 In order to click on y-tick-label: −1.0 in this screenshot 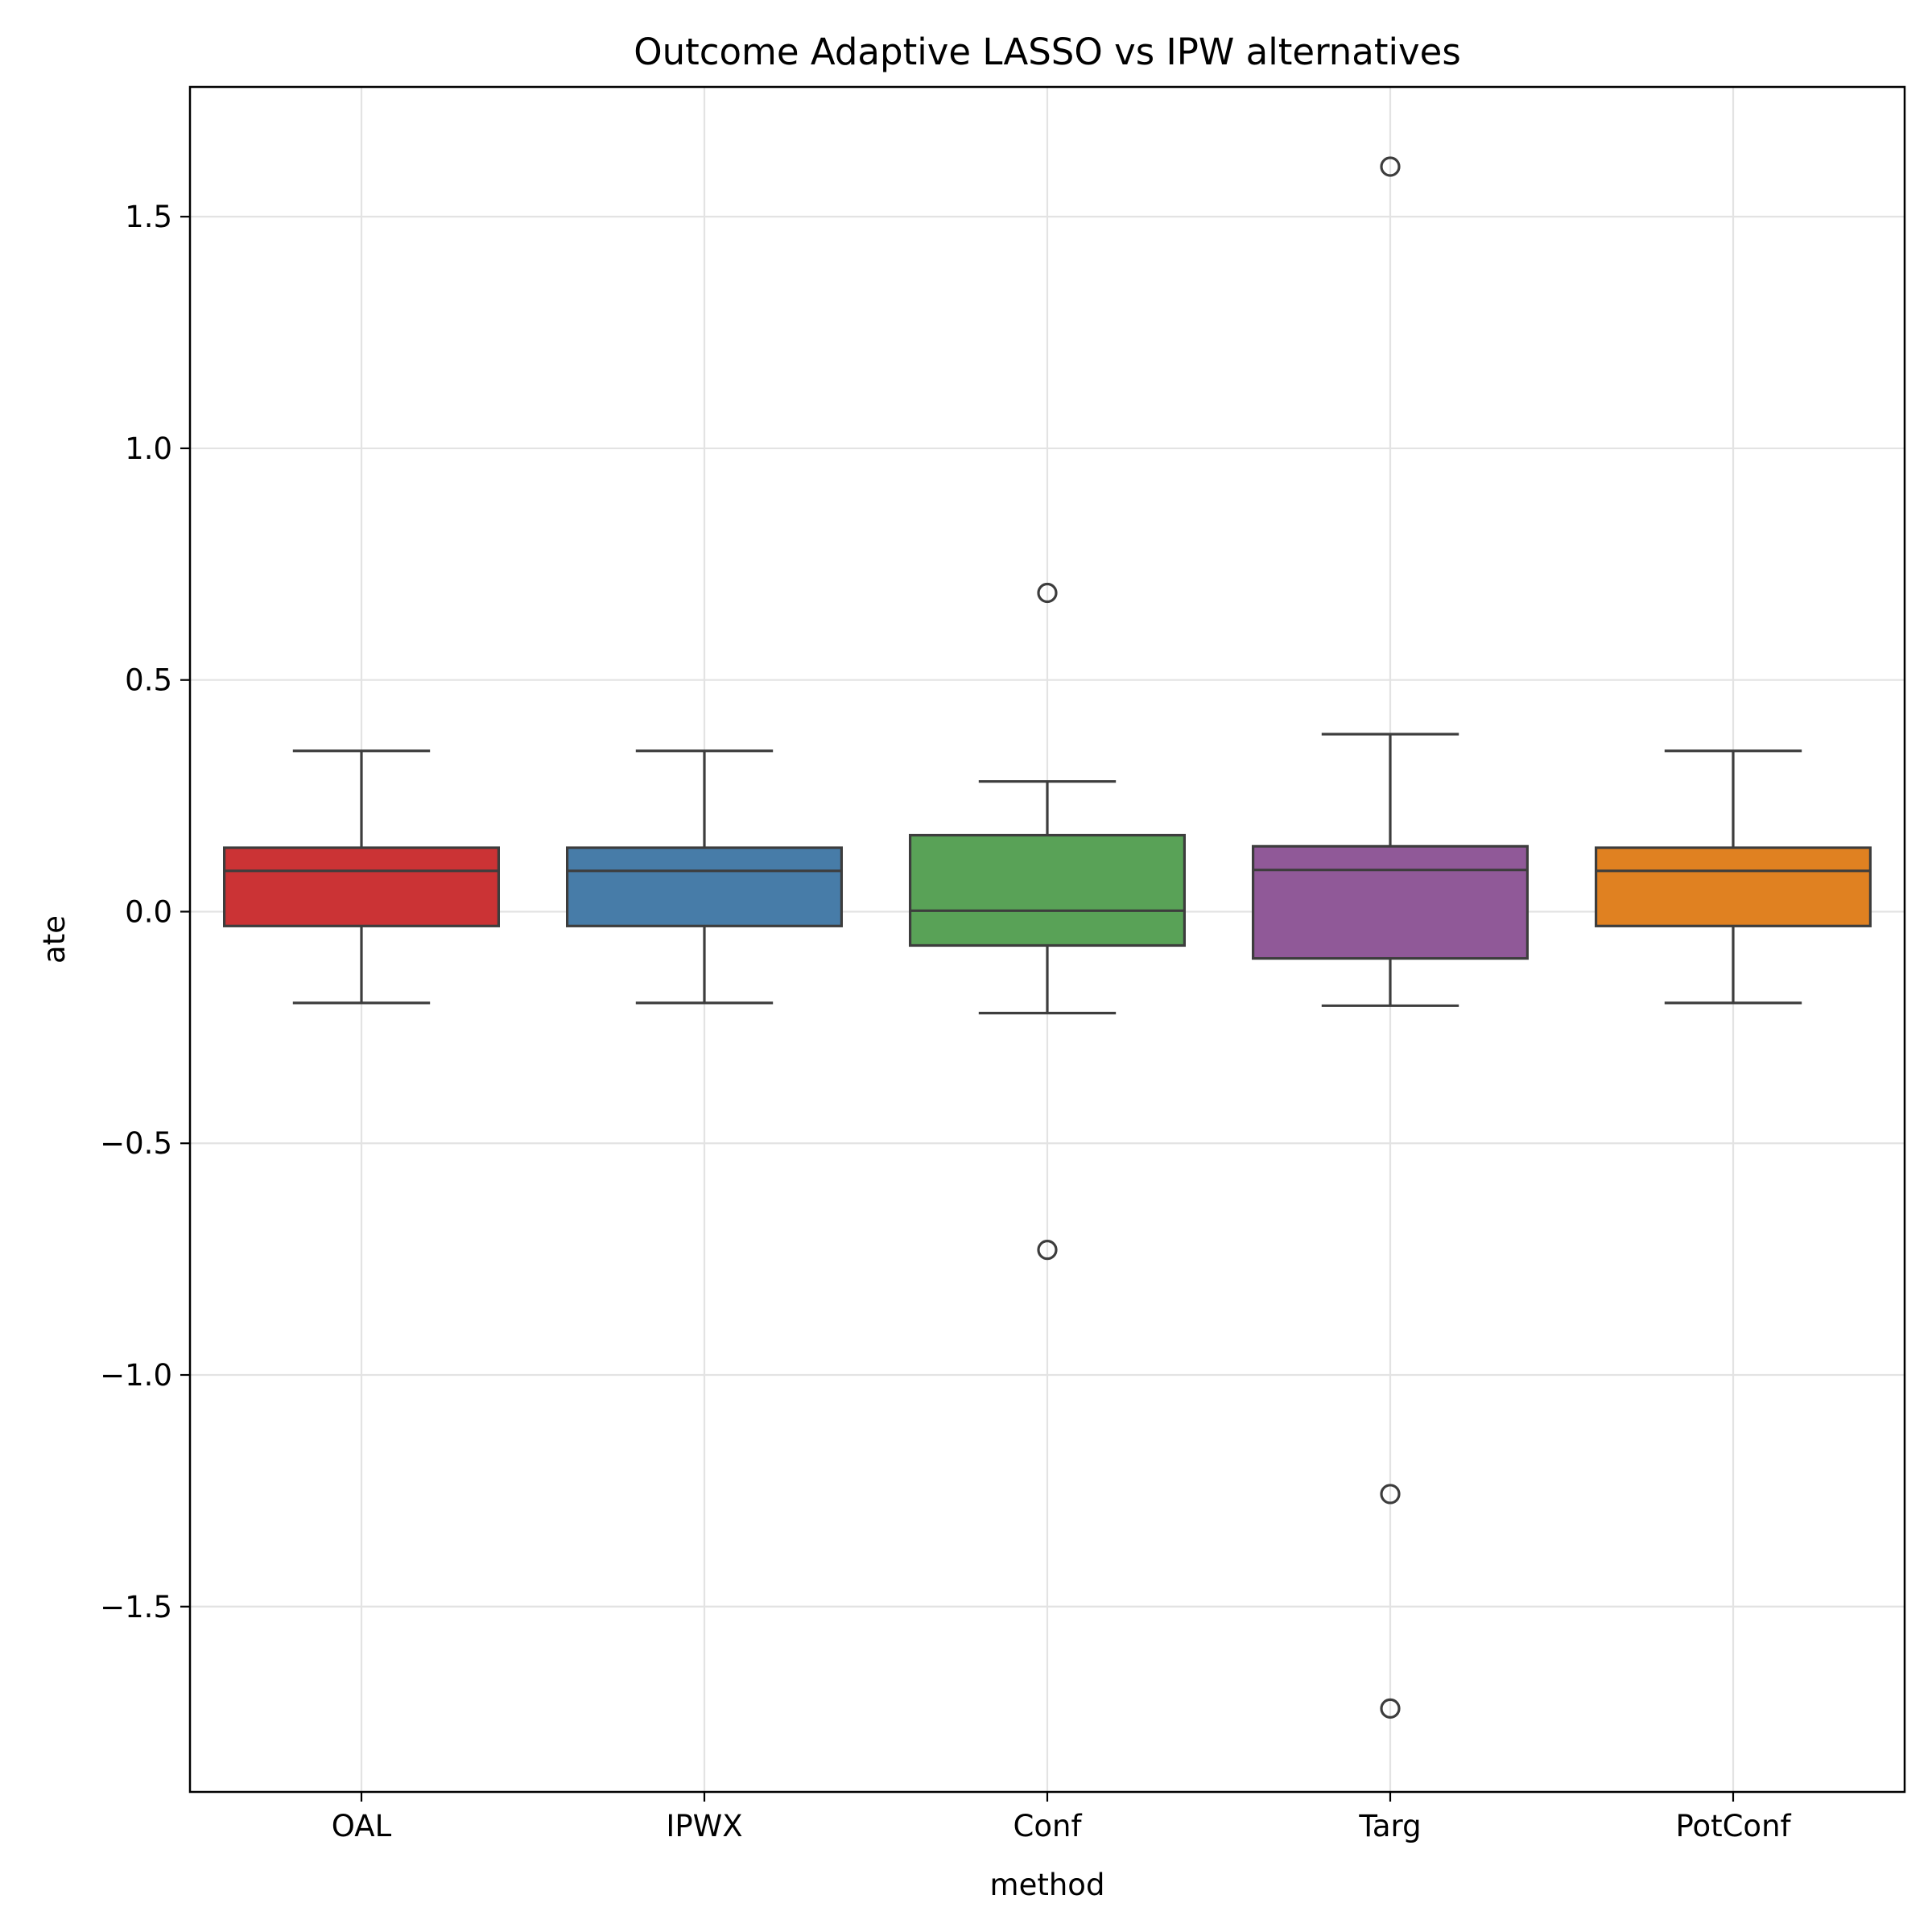, I will do `click(136, 1375)`.